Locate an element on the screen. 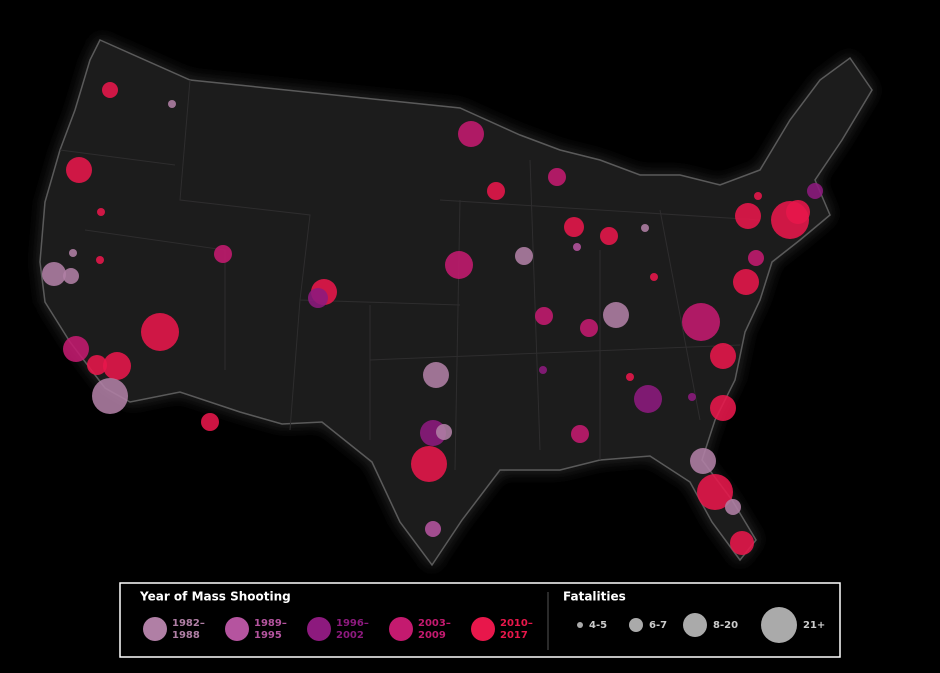  legend-label: 21+ is located at coordinates (814, 625).